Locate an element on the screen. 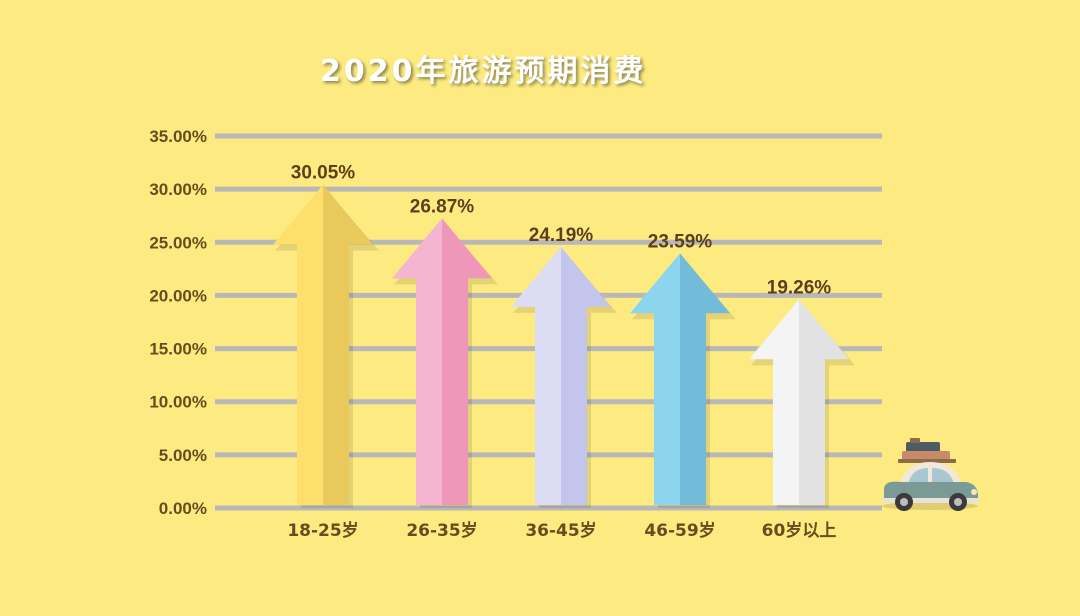  value-labels: 30.05% 26.87% 24.19% 23.59% 19.26% is located at coordinates (561, 231).